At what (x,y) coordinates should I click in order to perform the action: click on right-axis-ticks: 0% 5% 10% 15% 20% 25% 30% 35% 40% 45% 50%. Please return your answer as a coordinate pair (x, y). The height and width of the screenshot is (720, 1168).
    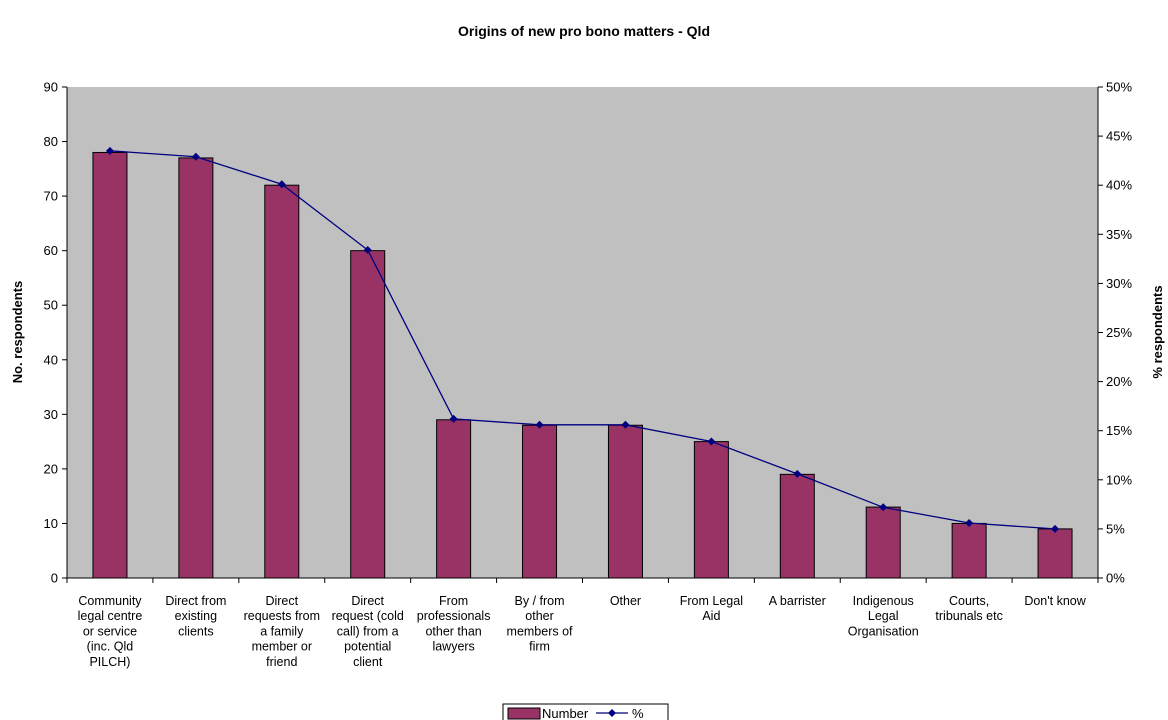
    Looking at the image, I should click on (1115, 333).